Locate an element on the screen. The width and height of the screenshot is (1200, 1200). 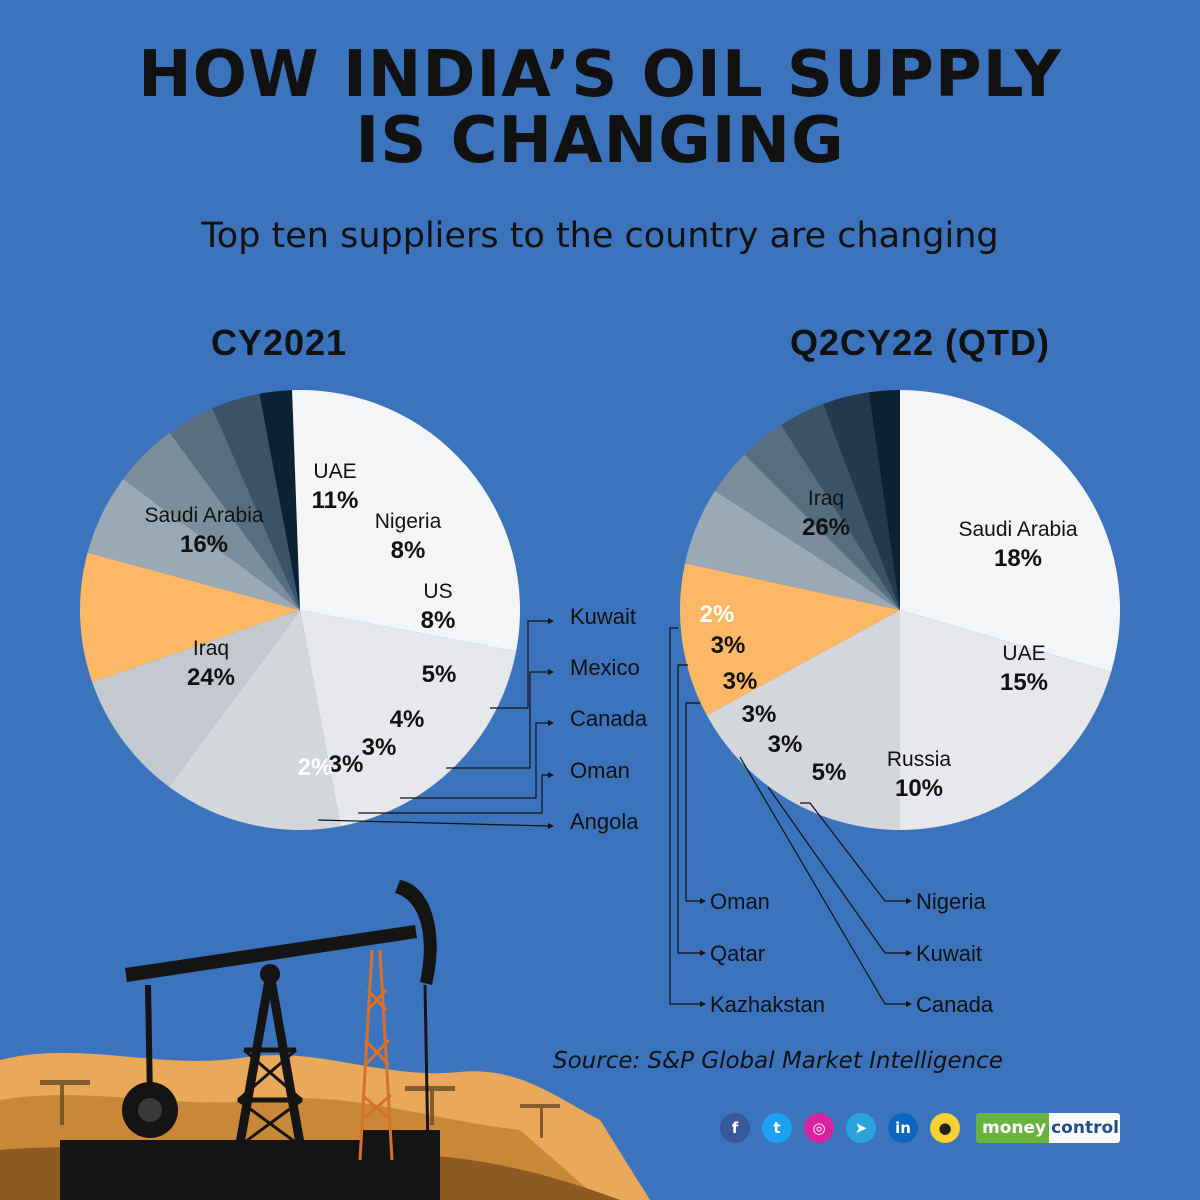
pie-slice-mexico is located at coordinates (212, 521).